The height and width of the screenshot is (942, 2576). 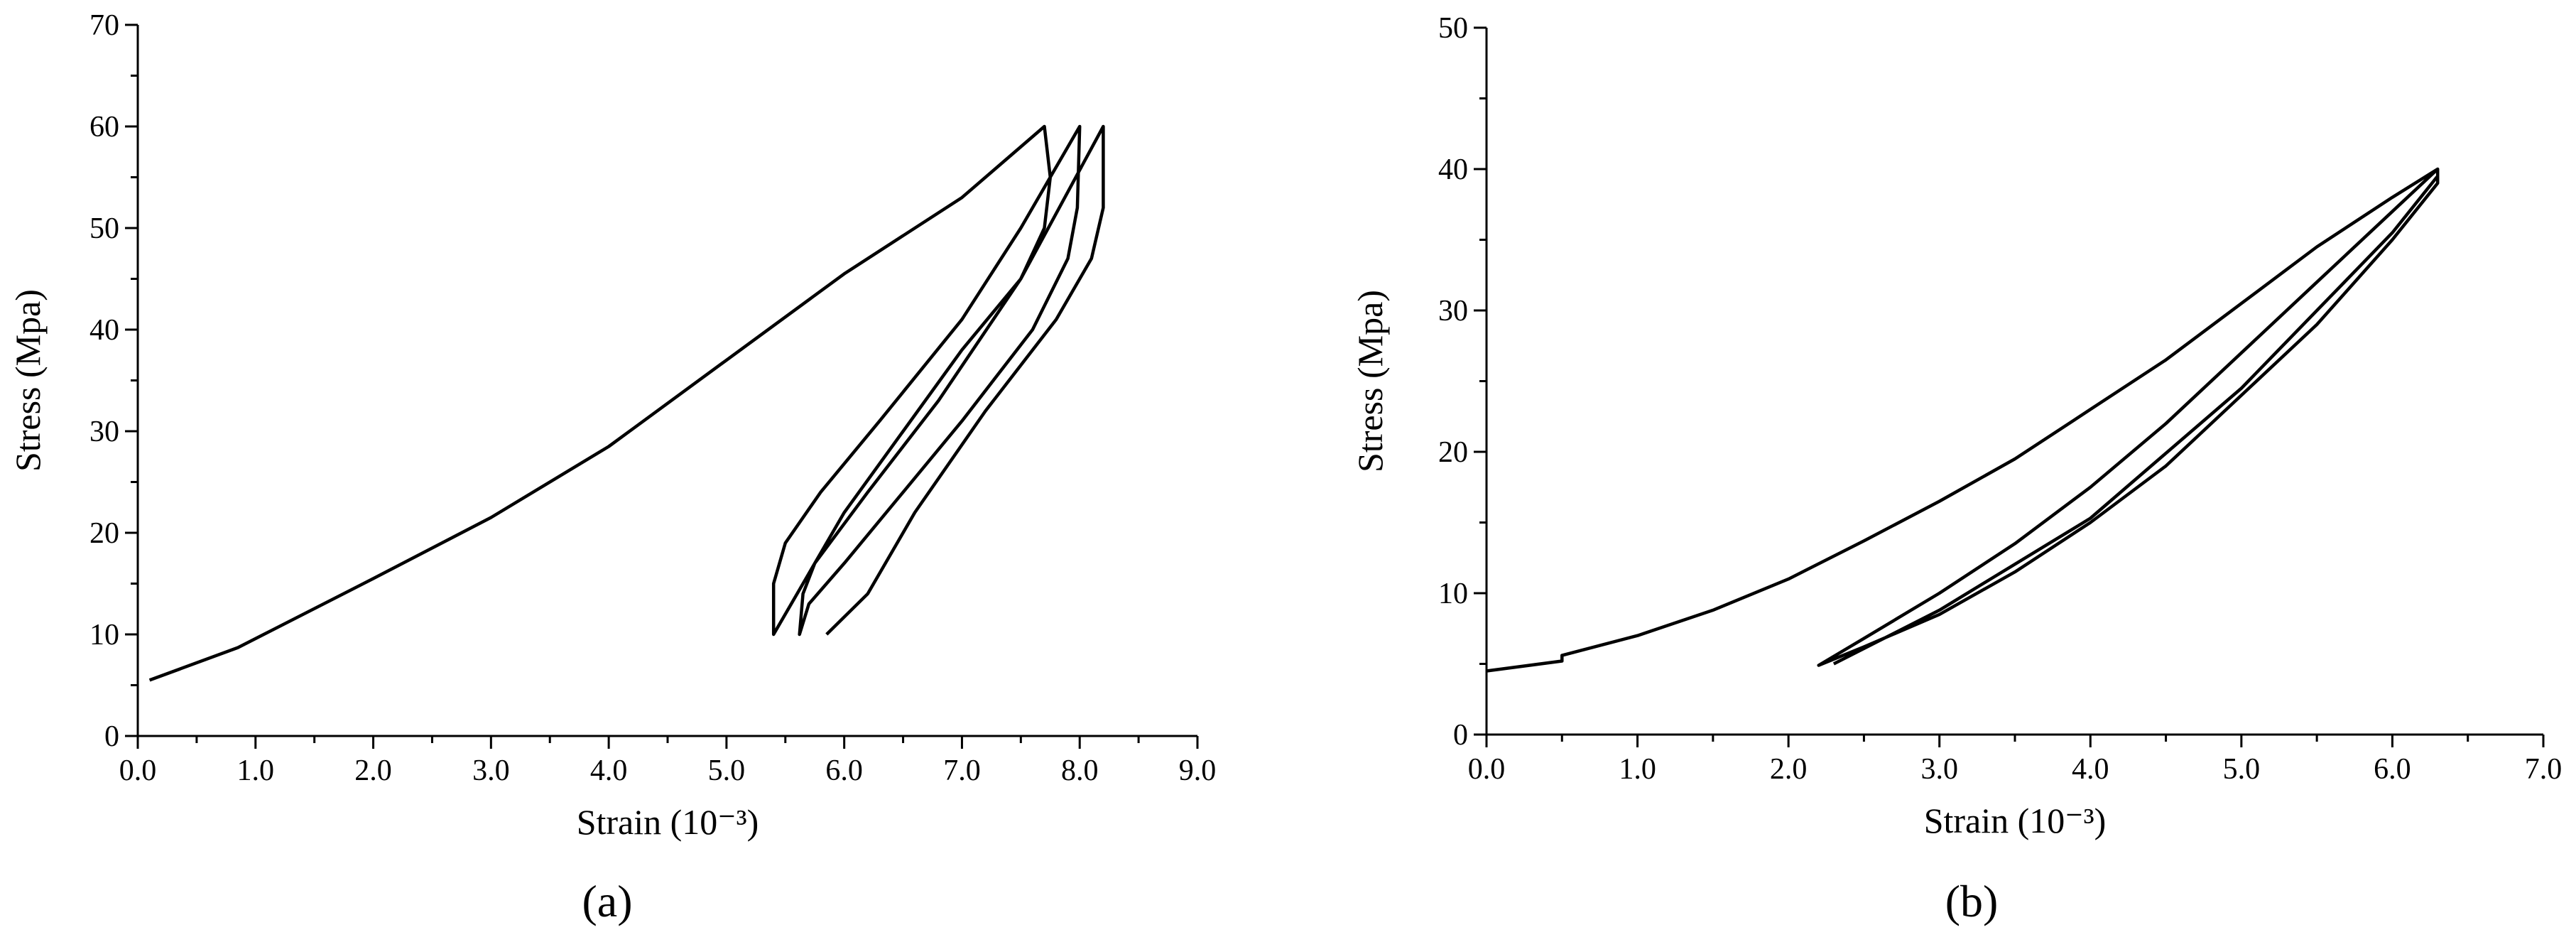 What do you see at coordinates (104, 25) in the screenshot?
I see `y-tick-label: 70` at bounding box center [104, 25].